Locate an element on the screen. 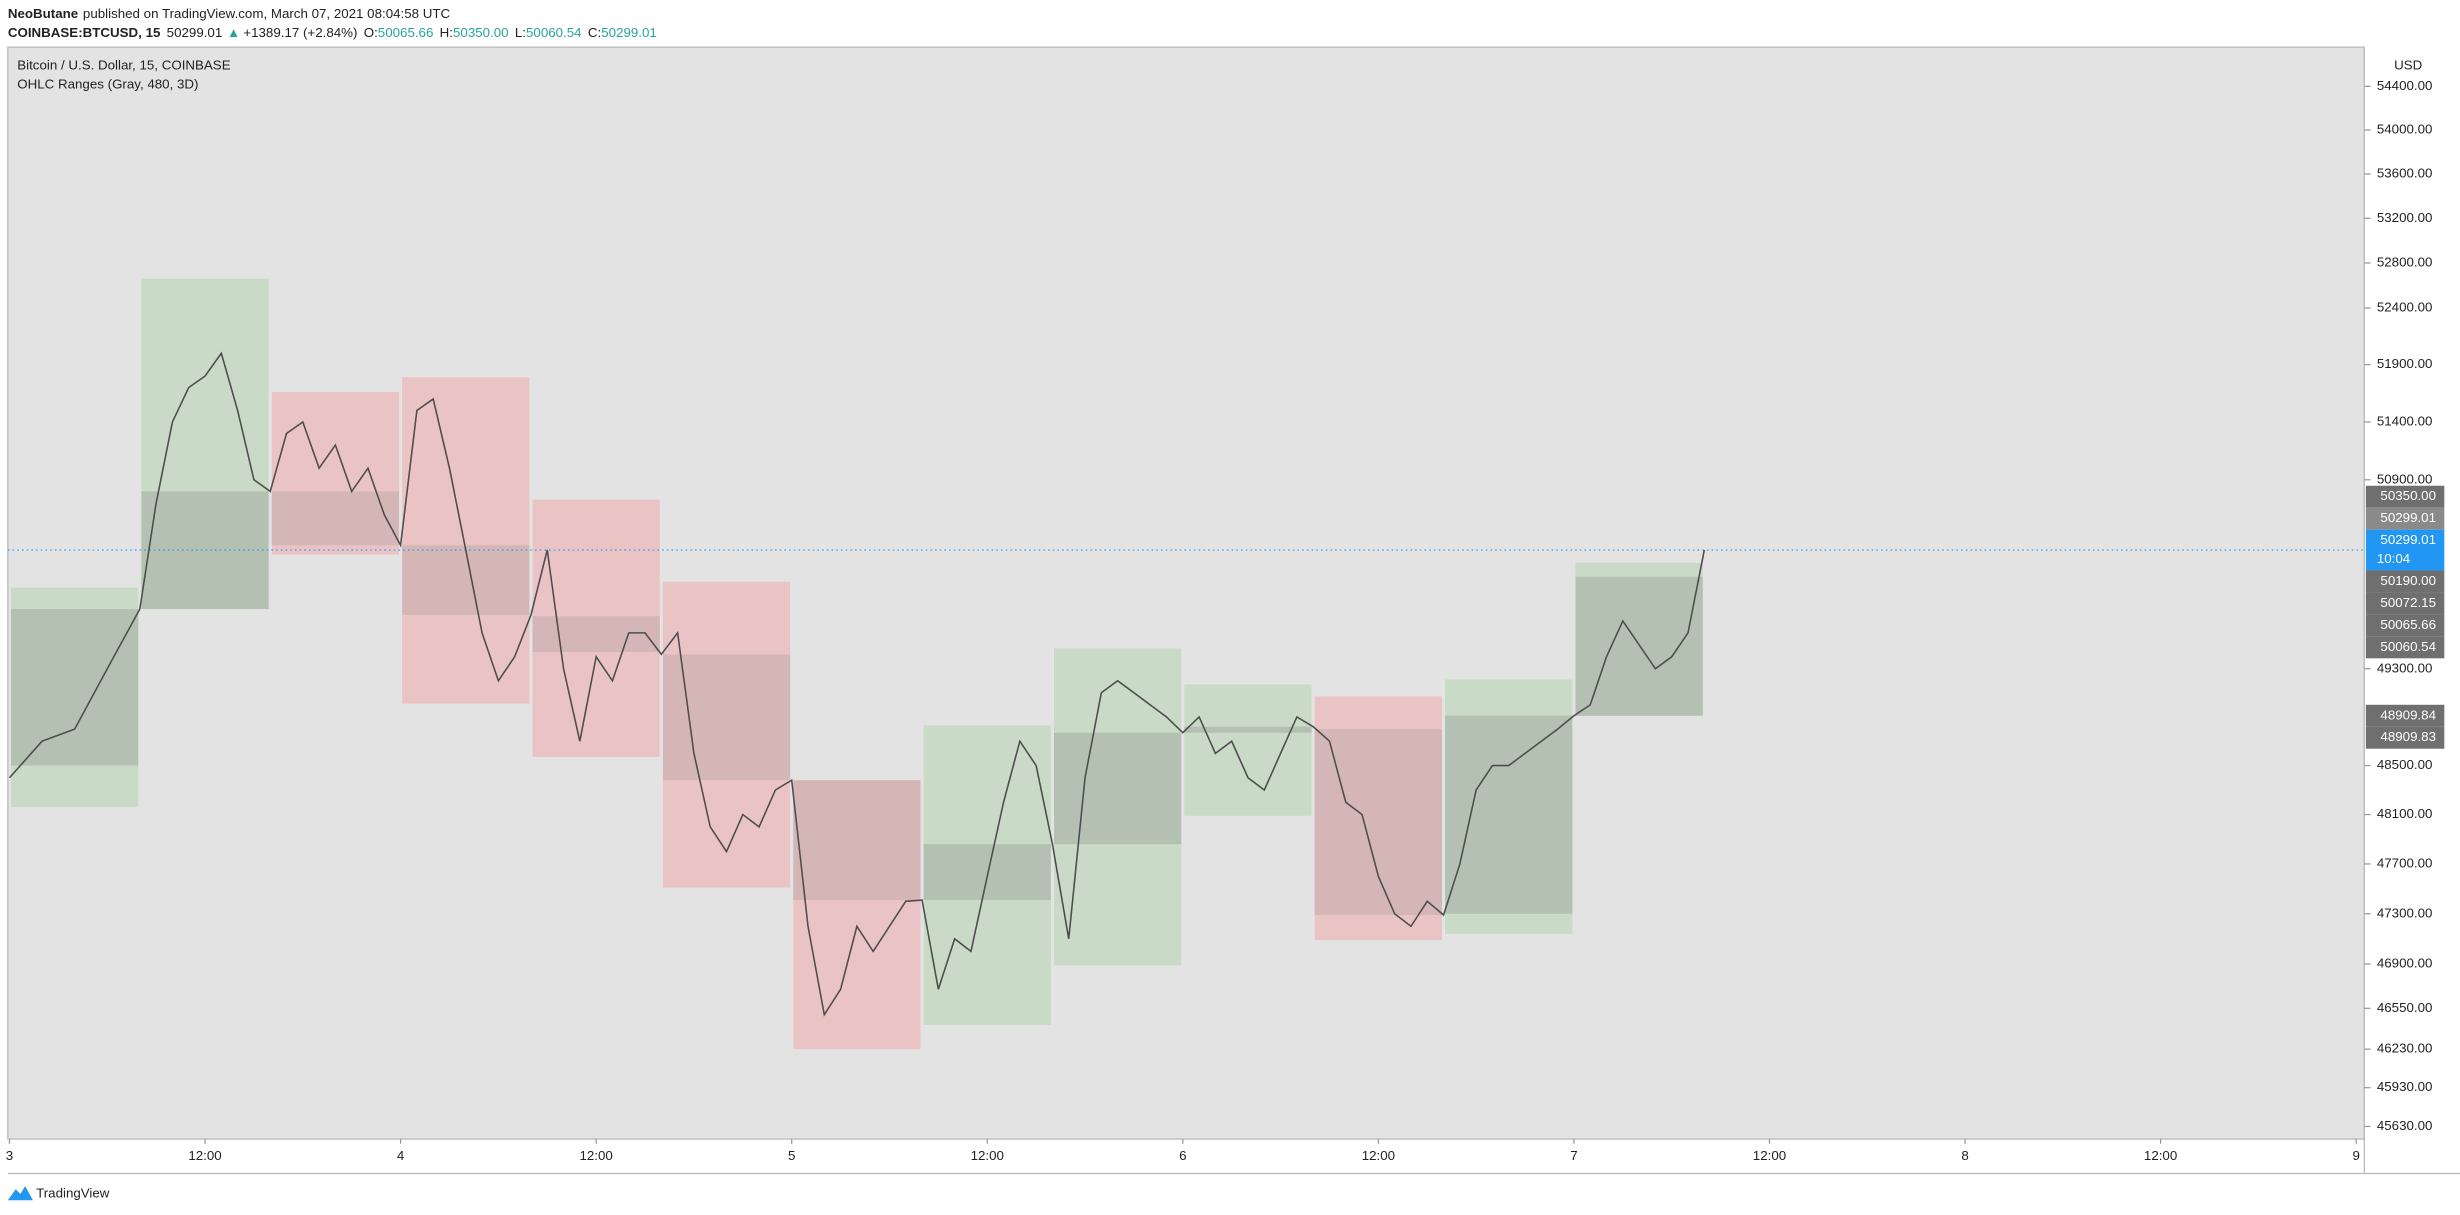 This screenshot has height=1215, width=2460. indicator-name: OHLC Ranges (Gray, 480, 3D) is located at coordinates (107, 83).